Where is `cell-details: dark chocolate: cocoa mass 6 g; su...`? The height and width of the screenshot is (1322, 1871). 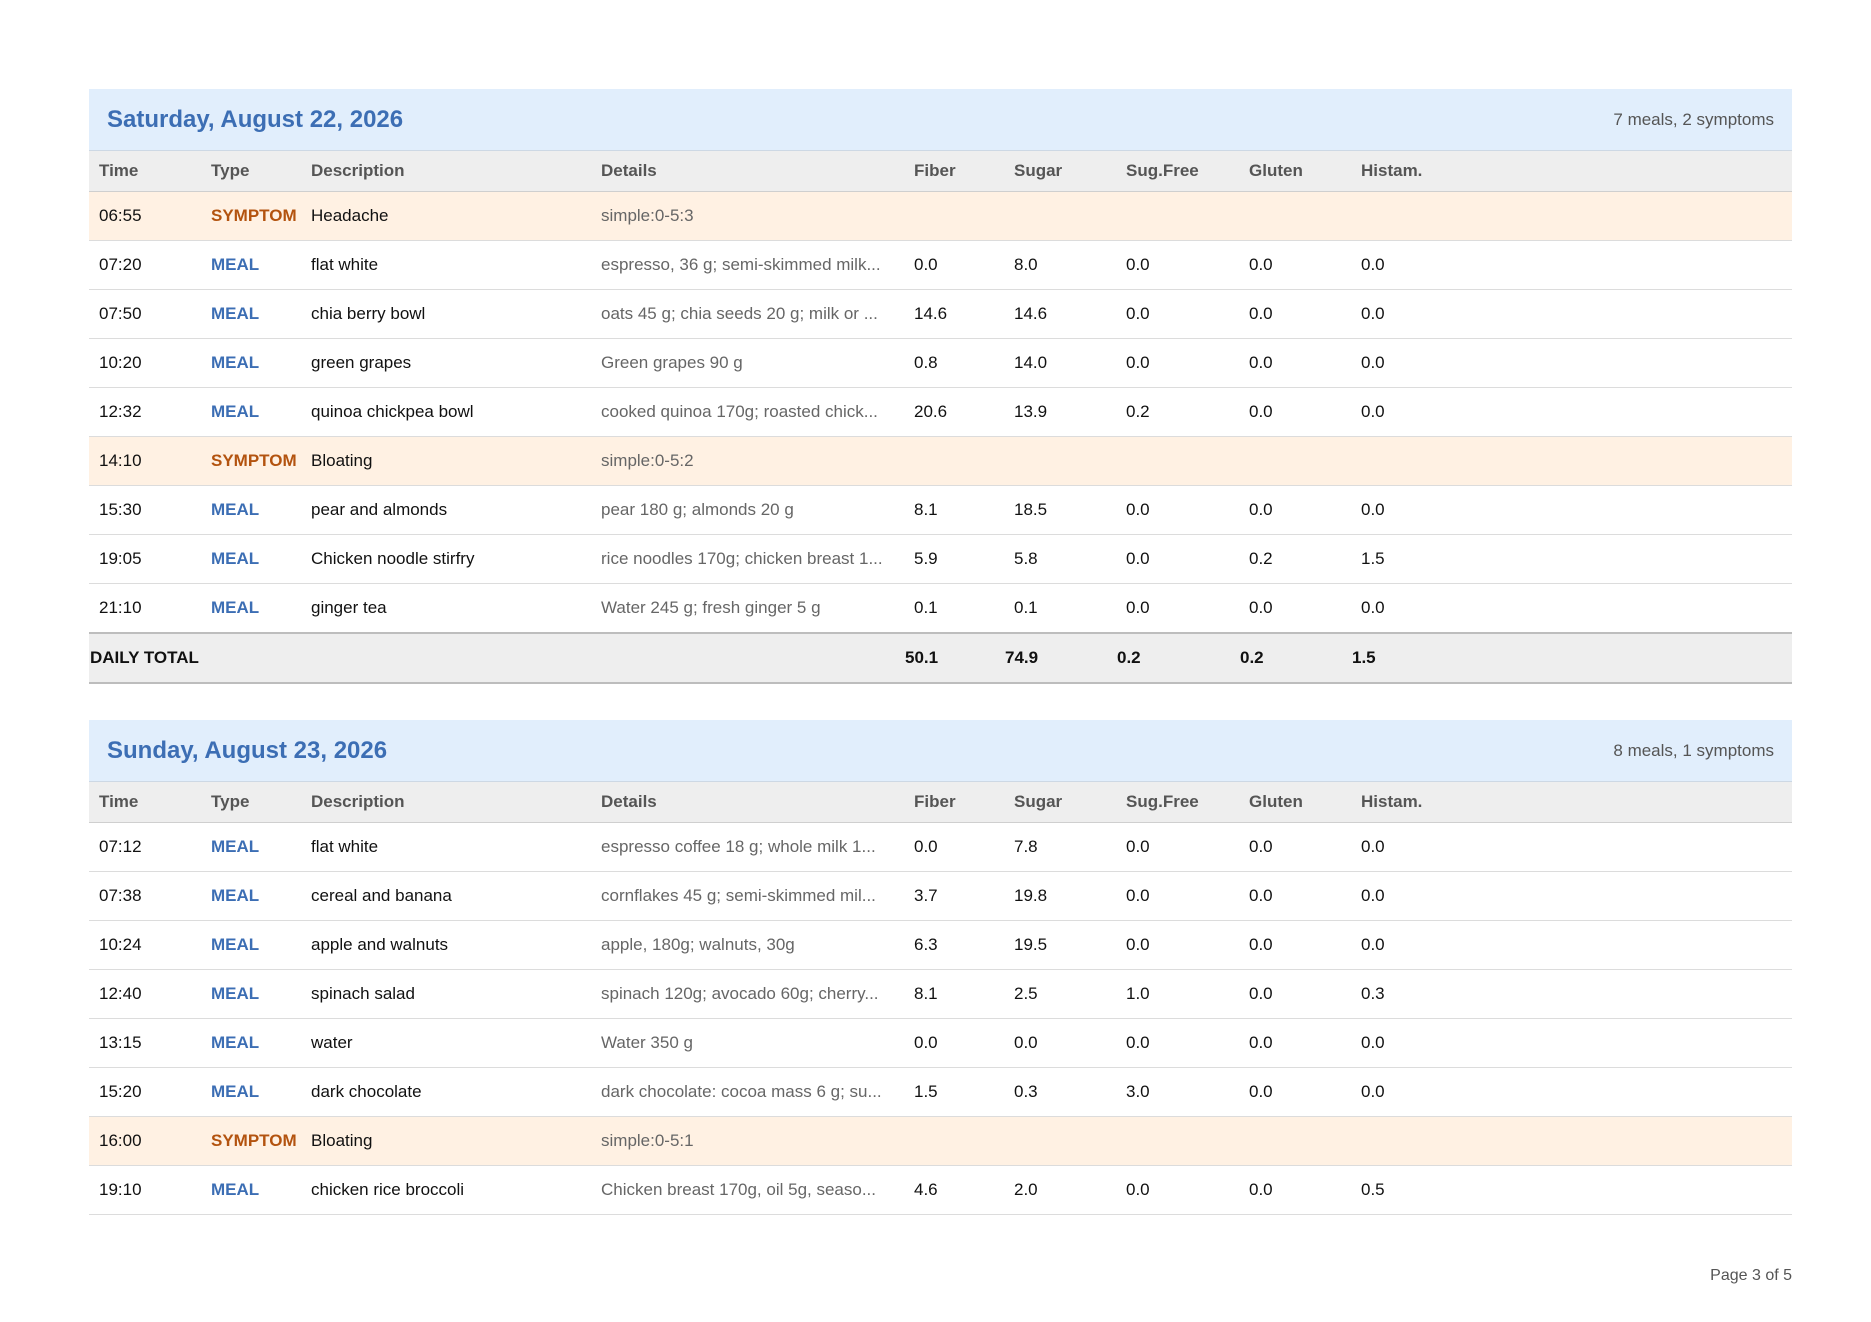 cell-details: dark chocolate: cocoa mass 6 g; su... is located at coordinates (747, 1092).